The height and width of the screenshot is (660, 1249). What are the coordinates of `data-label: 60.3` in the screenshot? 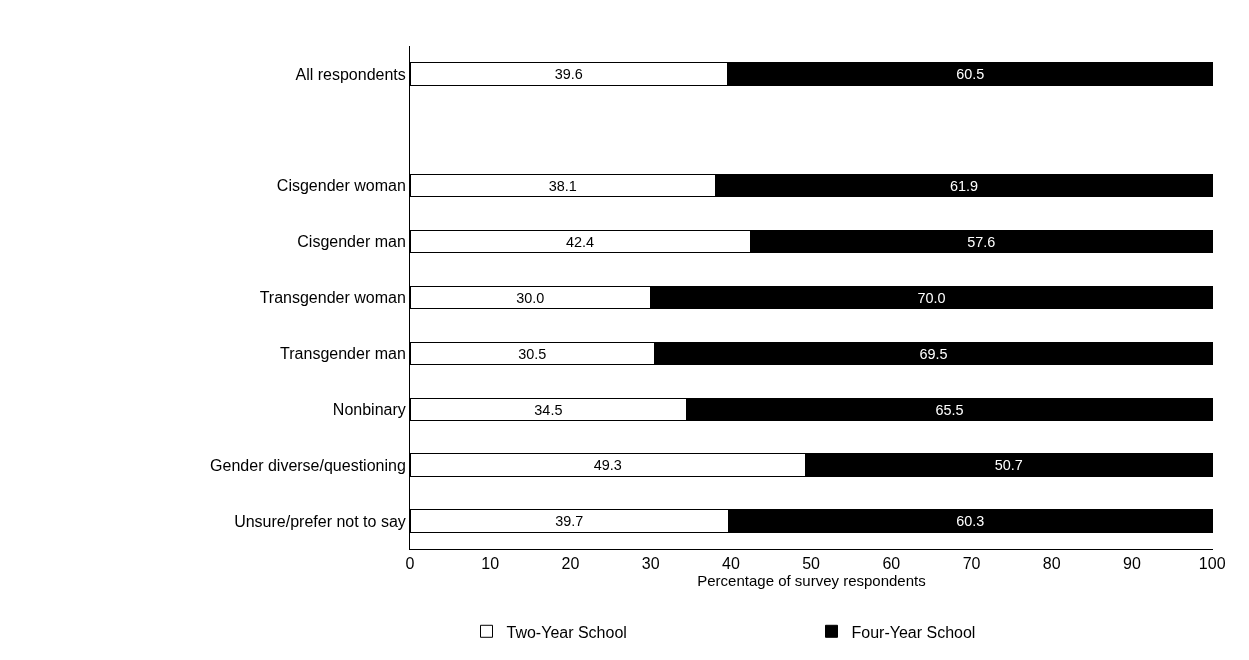 It's located at (970, 521).